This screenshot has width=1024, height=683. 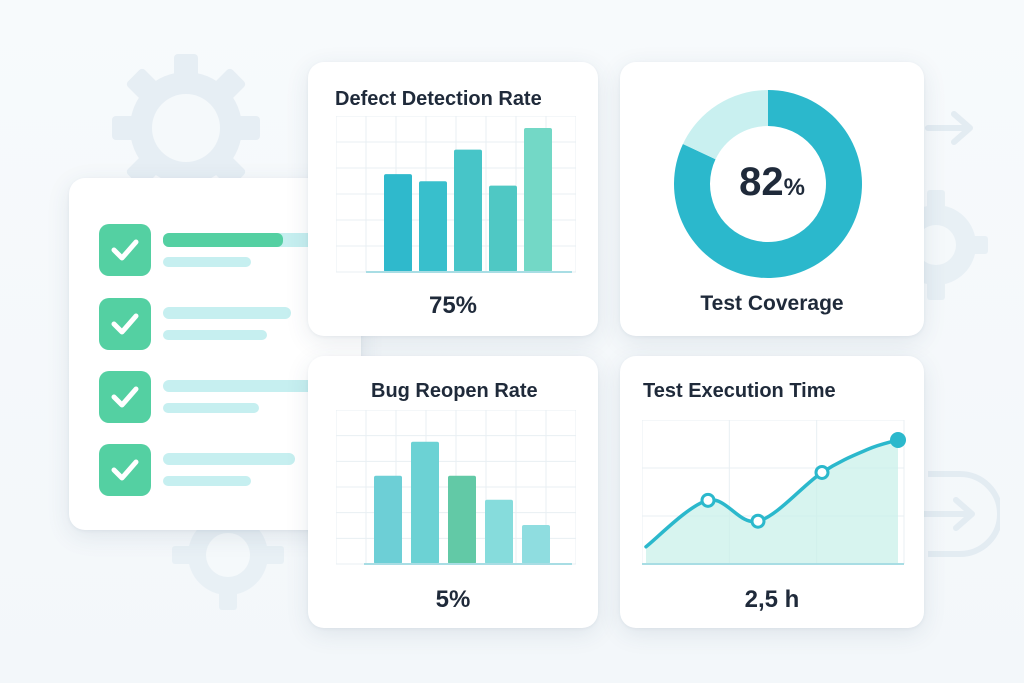 I want to click on coverage-value: 82%, so click(x=772, y=182).